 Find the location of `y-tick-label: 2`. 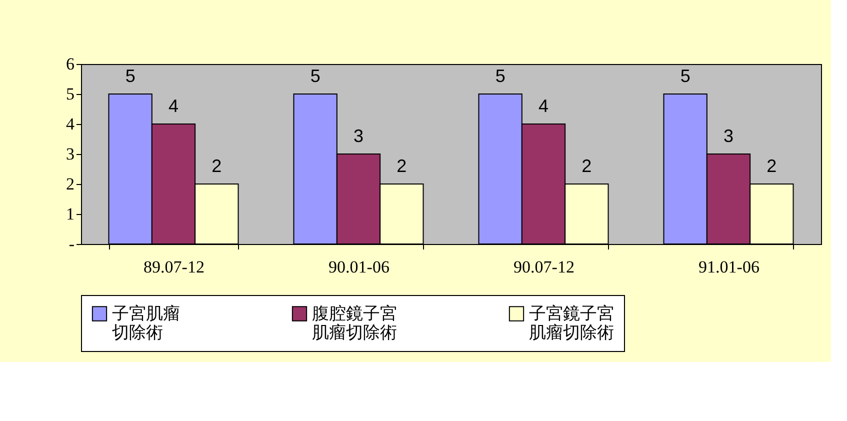

y-tick-label: 2 is located at coordinates (70, 184).